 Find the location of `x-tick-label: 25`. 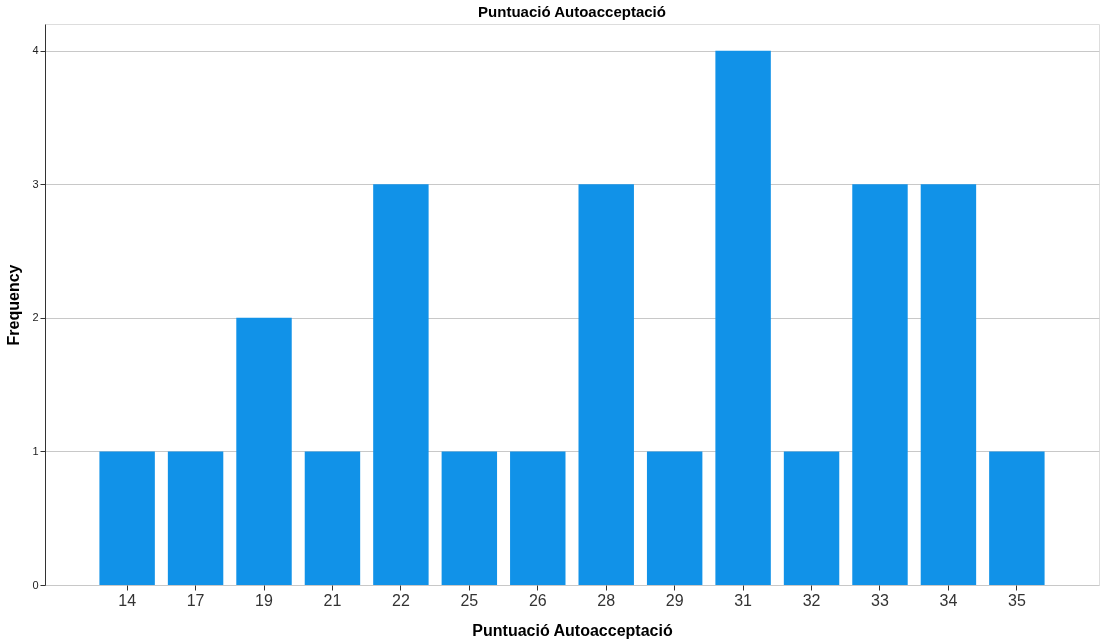

x-tick-label: 25 is located at coordinates (469, 600).